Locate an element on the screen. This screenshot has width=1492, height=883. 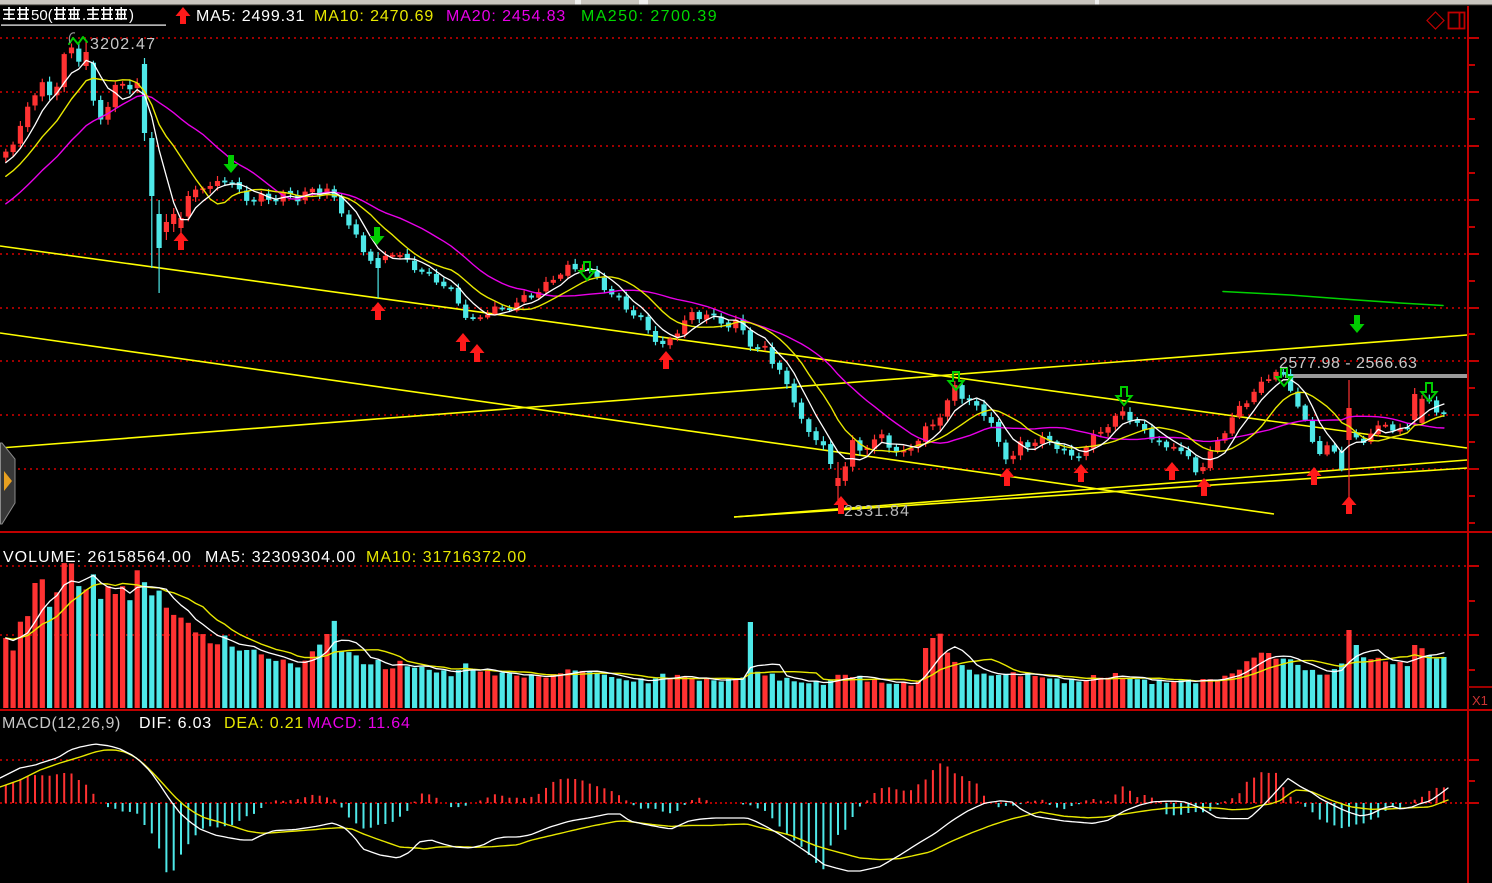
svg-text: MA5: 2499.31 is located at coordinates (250, 16).